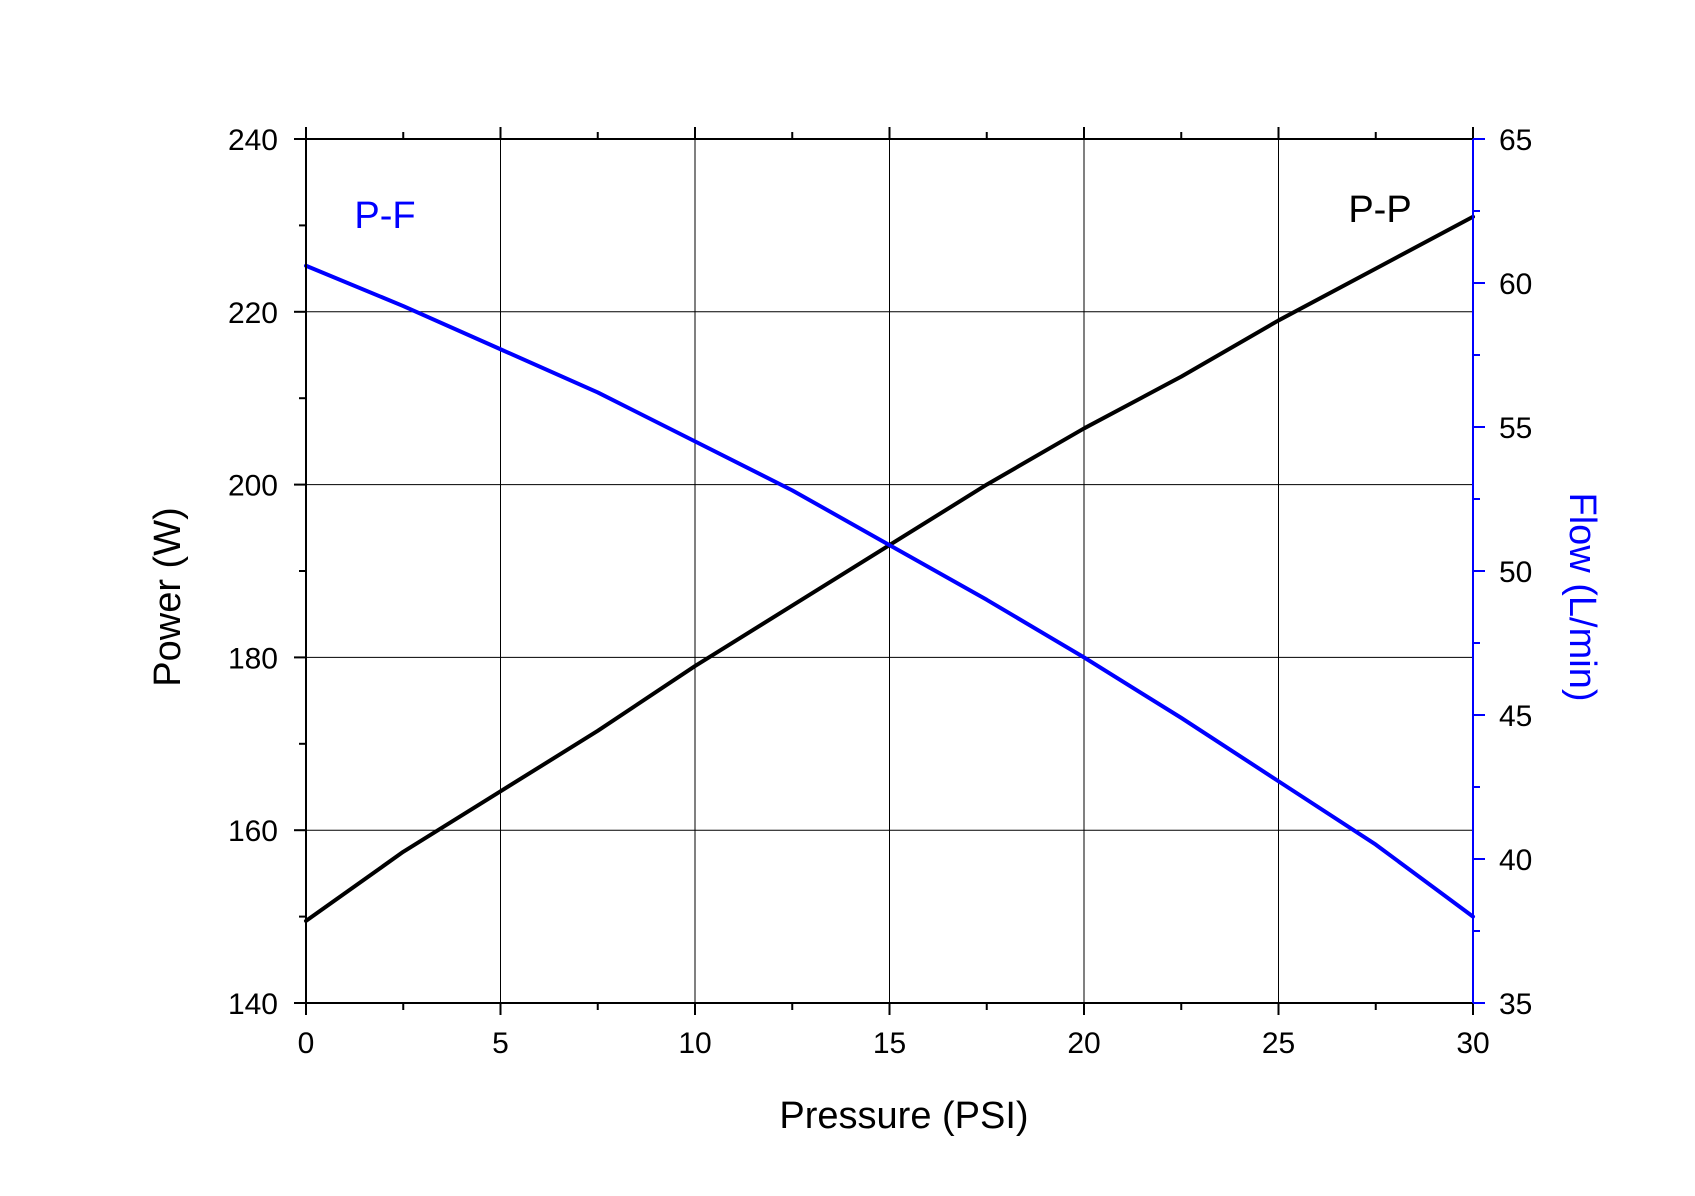 Image resolution: width=1695 pixels, height=1196 pixels. What do you see at coordinates (253, 140) in the screenshot?
I see `left-y-tick-label: 240` at bounding box center [253, 140].